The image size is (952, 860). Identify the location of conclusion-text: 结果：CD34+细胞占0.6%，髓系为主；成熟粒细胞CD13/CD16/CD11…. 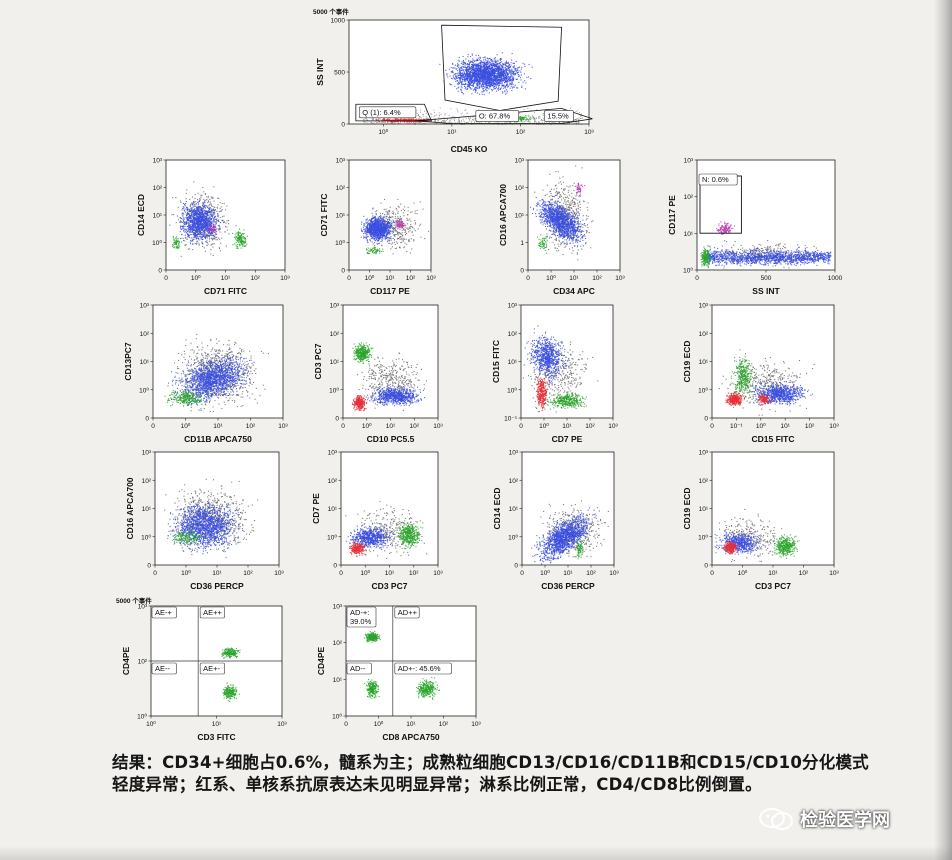
(497, 774).